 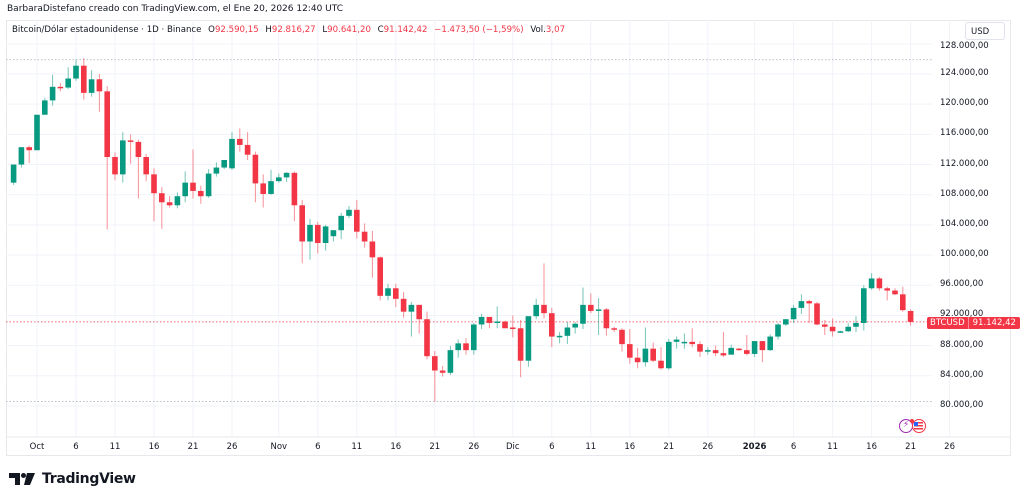 What do you see at coordinates (964, 163) in the screenshot?
I see `price-tick: 112.000,00` at bounding box center [964, 163].